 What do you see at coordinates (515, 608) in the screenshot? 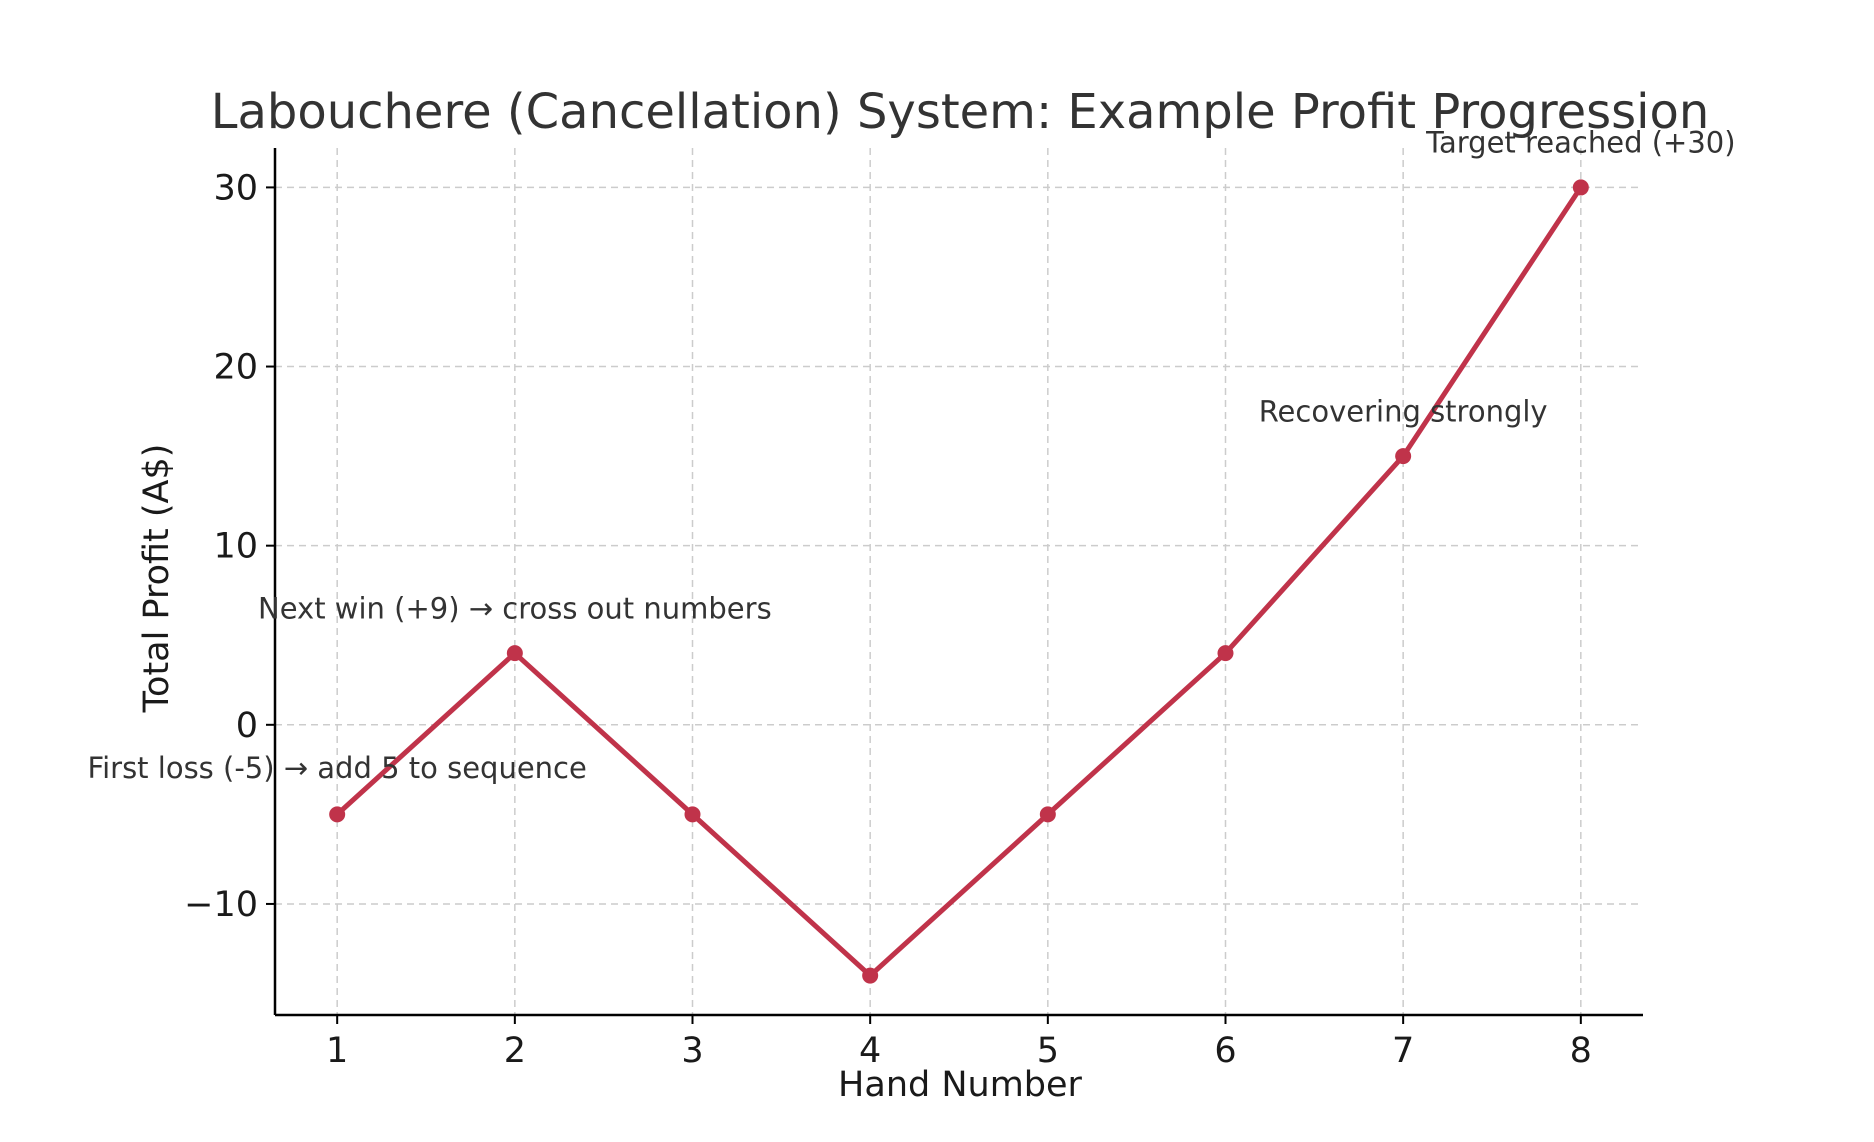
I see `annotation-2: Next win (+9) → cross out numbers` at bounding box center [515, 608].